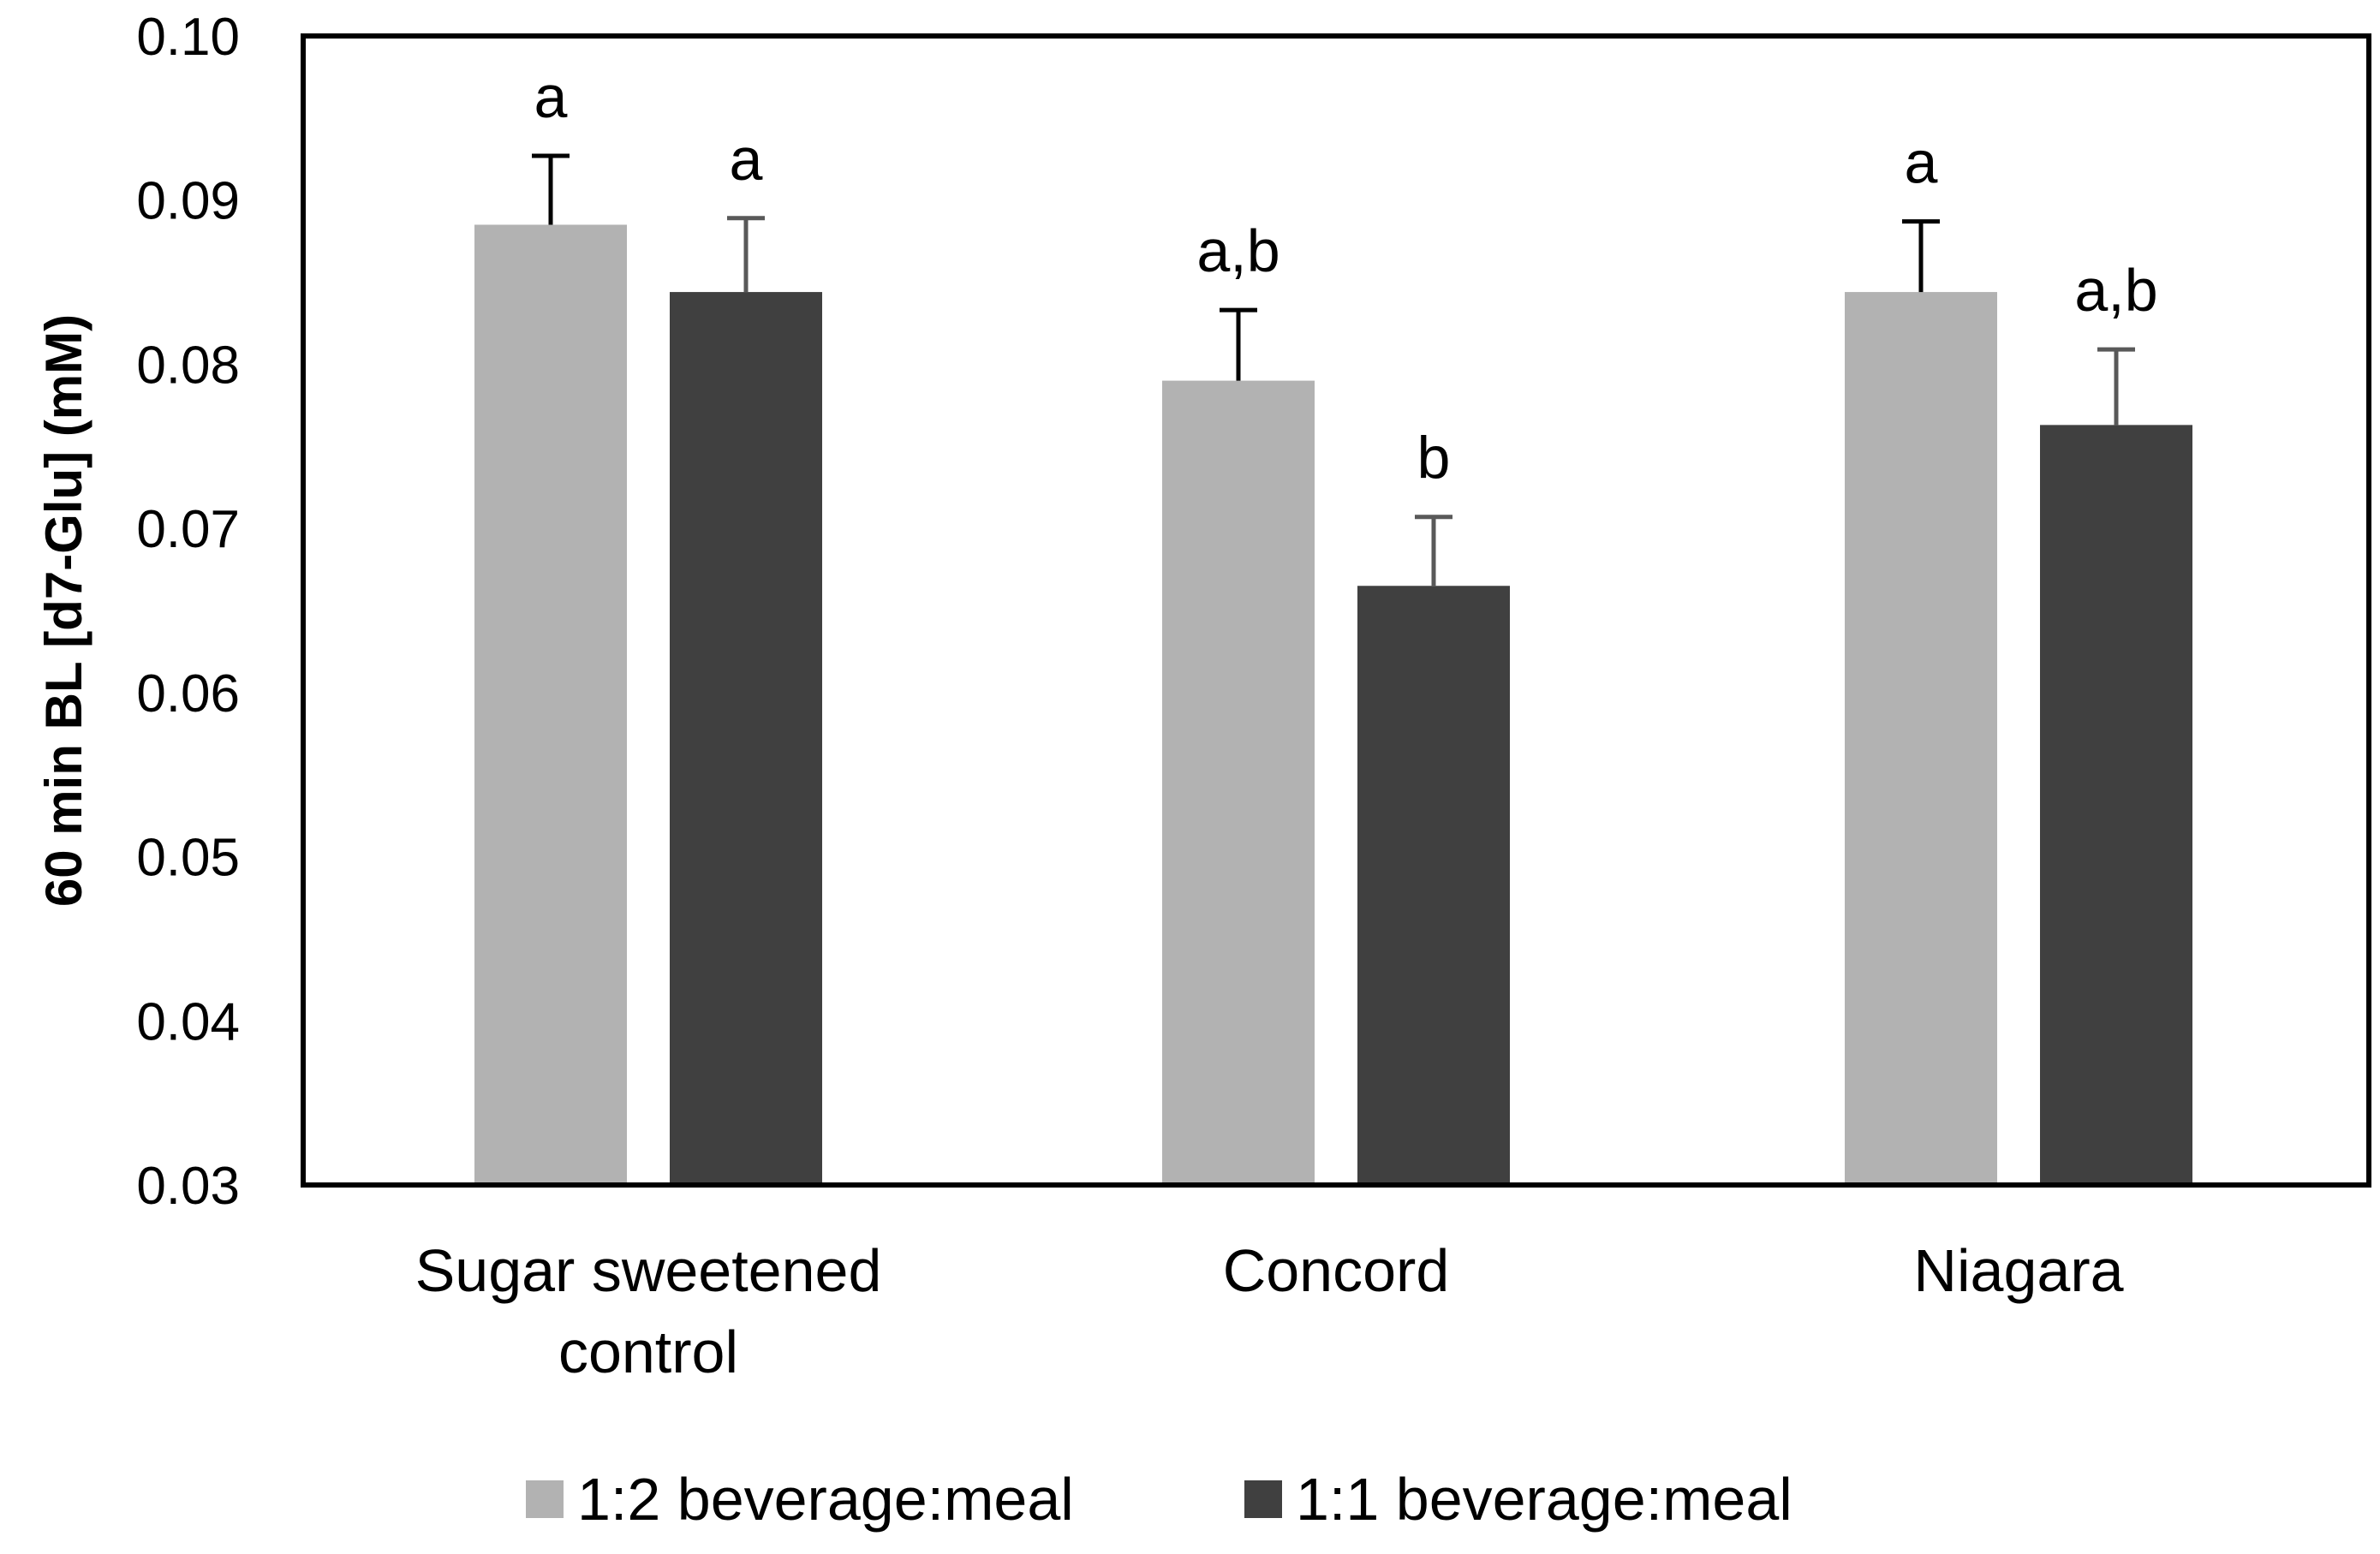 This screenshot has width=2380, height=1554. Describe the element at coordinates (1544, 1499) in the screenshot. I see `legend-label: 1:1 beverage:meal` at that location.